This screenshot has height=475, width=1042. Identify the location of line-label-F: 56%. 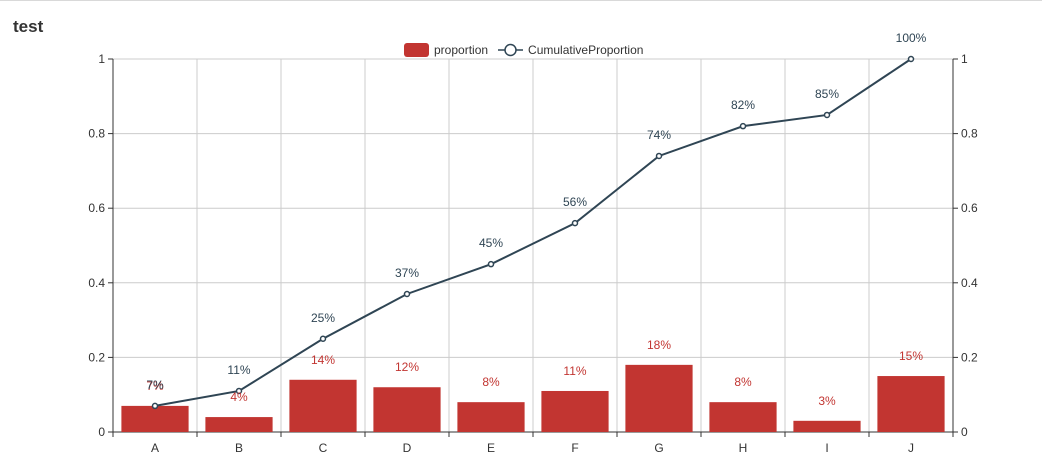
(575, 202).